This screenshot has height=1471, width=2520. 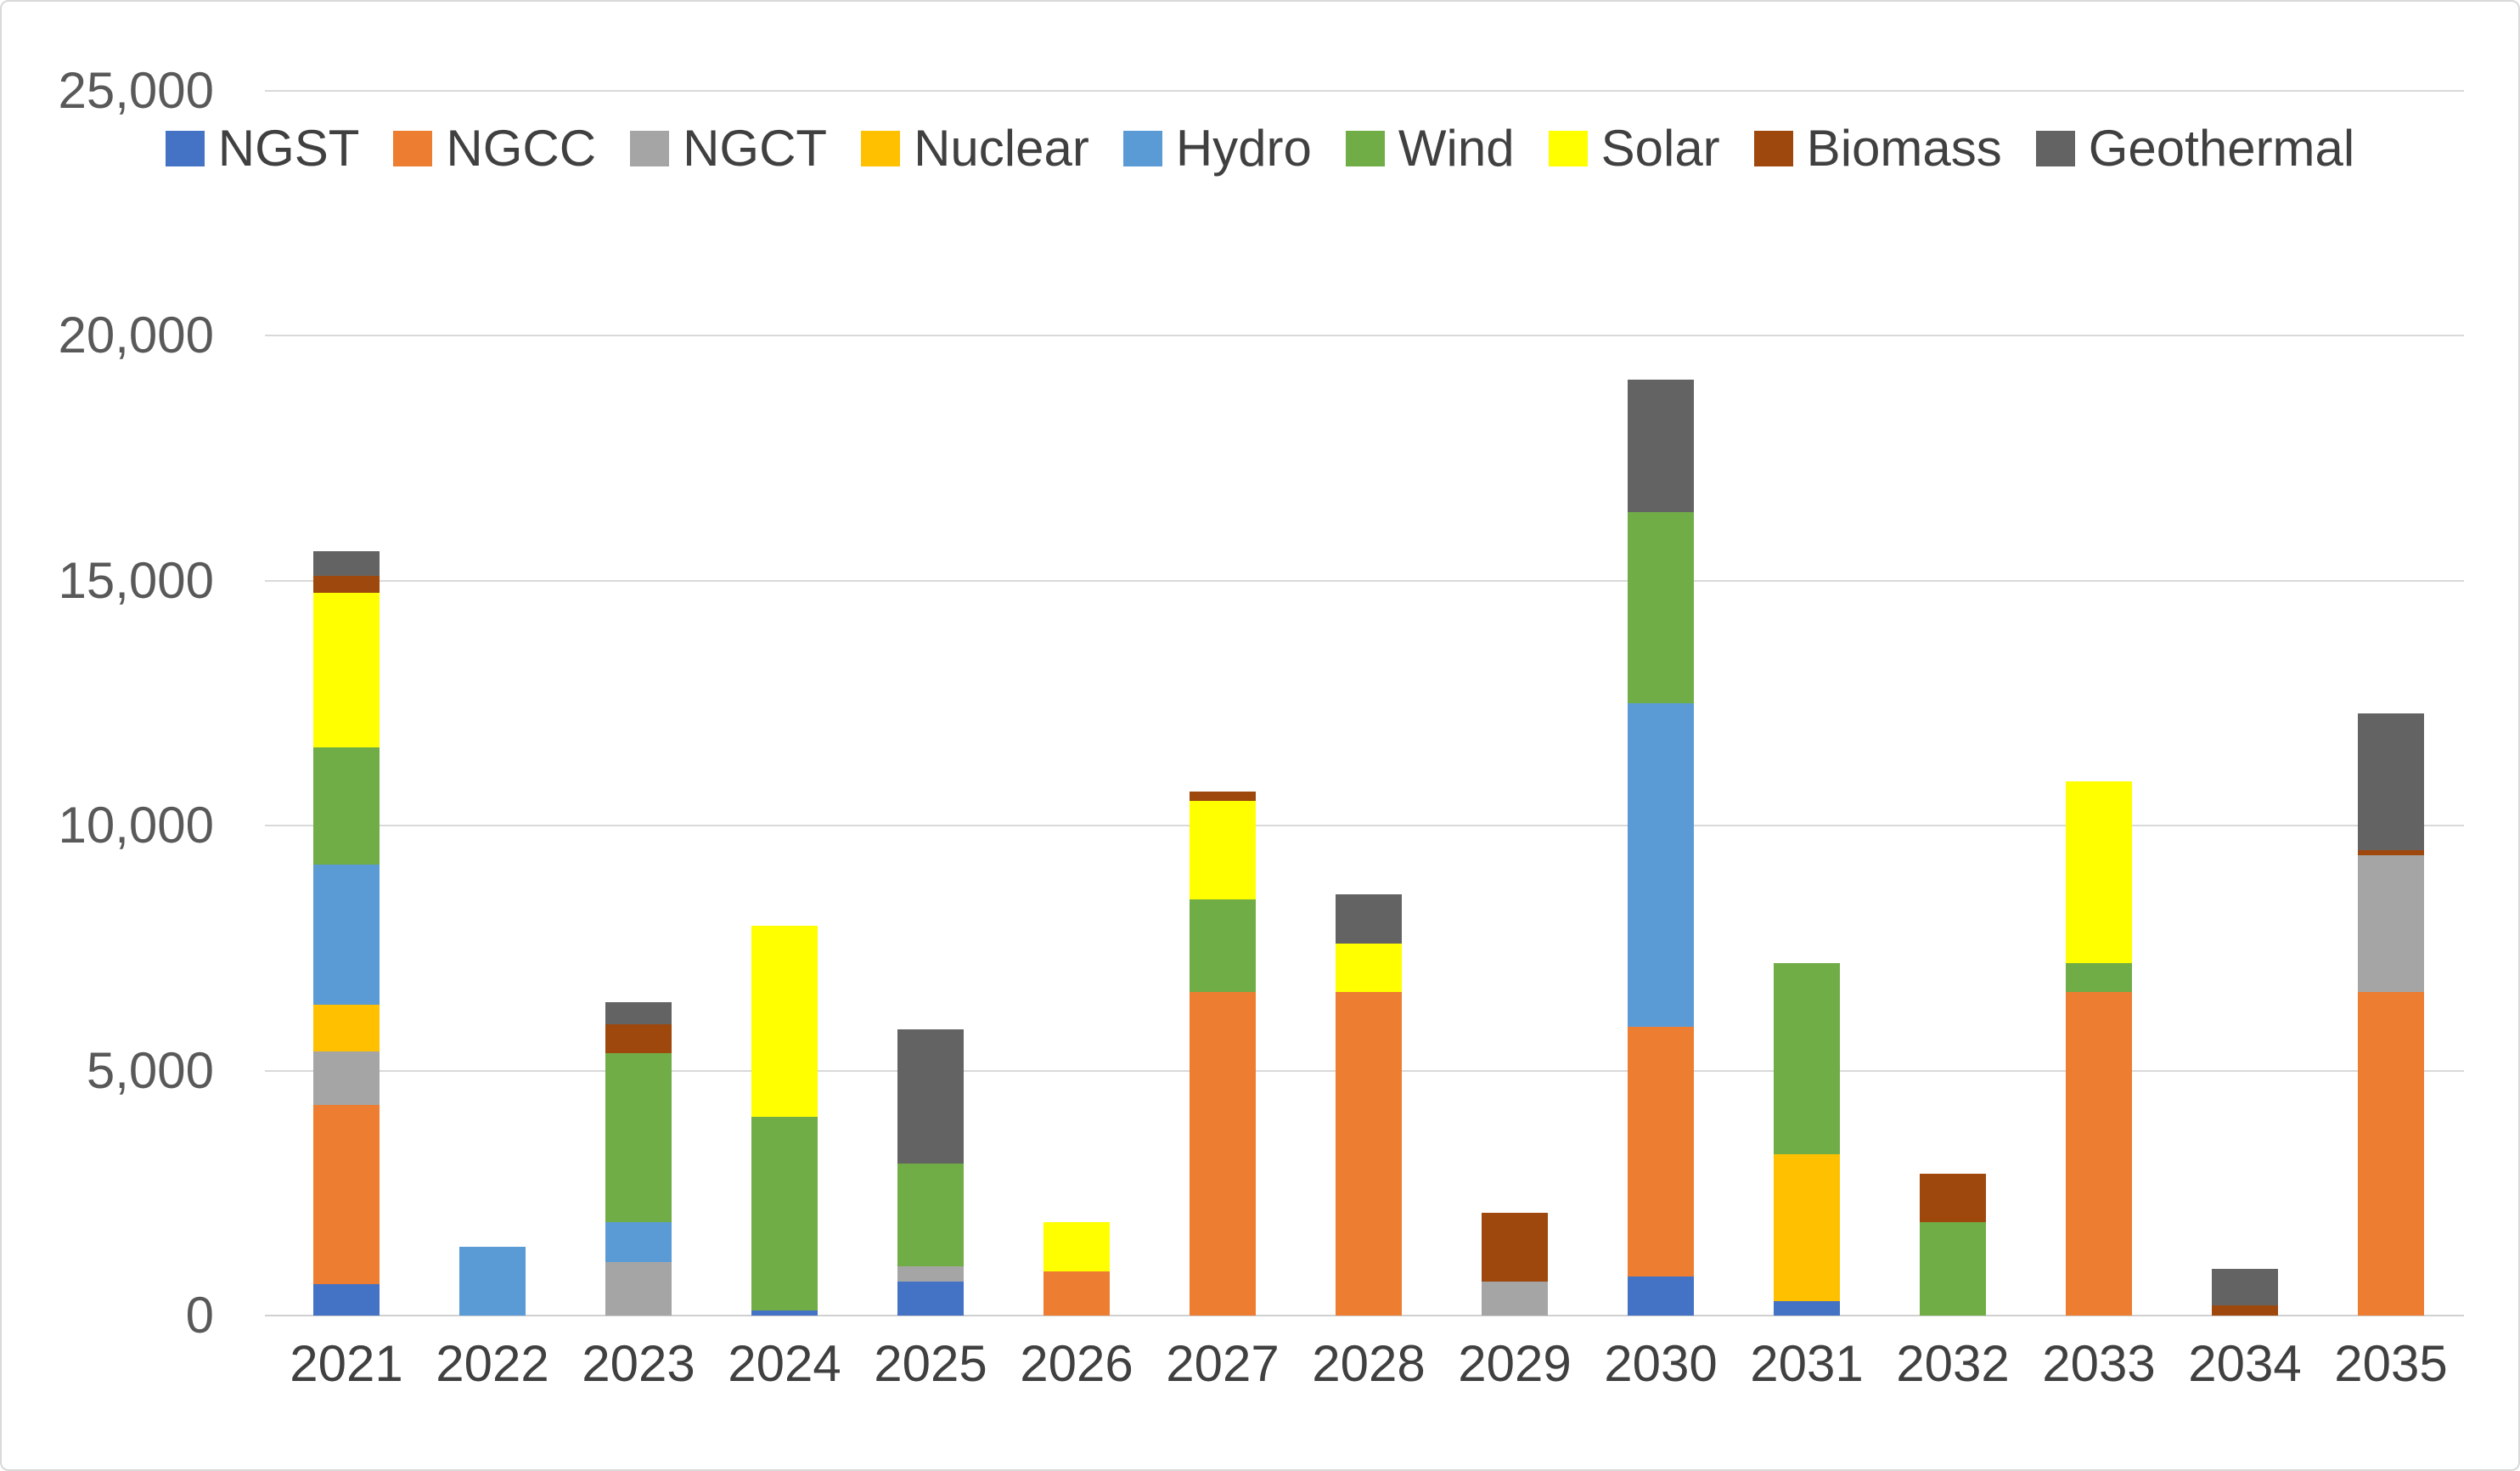 What do you see at coordinates (1369, 919) in the screenshot?
I see `bar-segment-2028-geothermal` at bounding box center [1369, 919].